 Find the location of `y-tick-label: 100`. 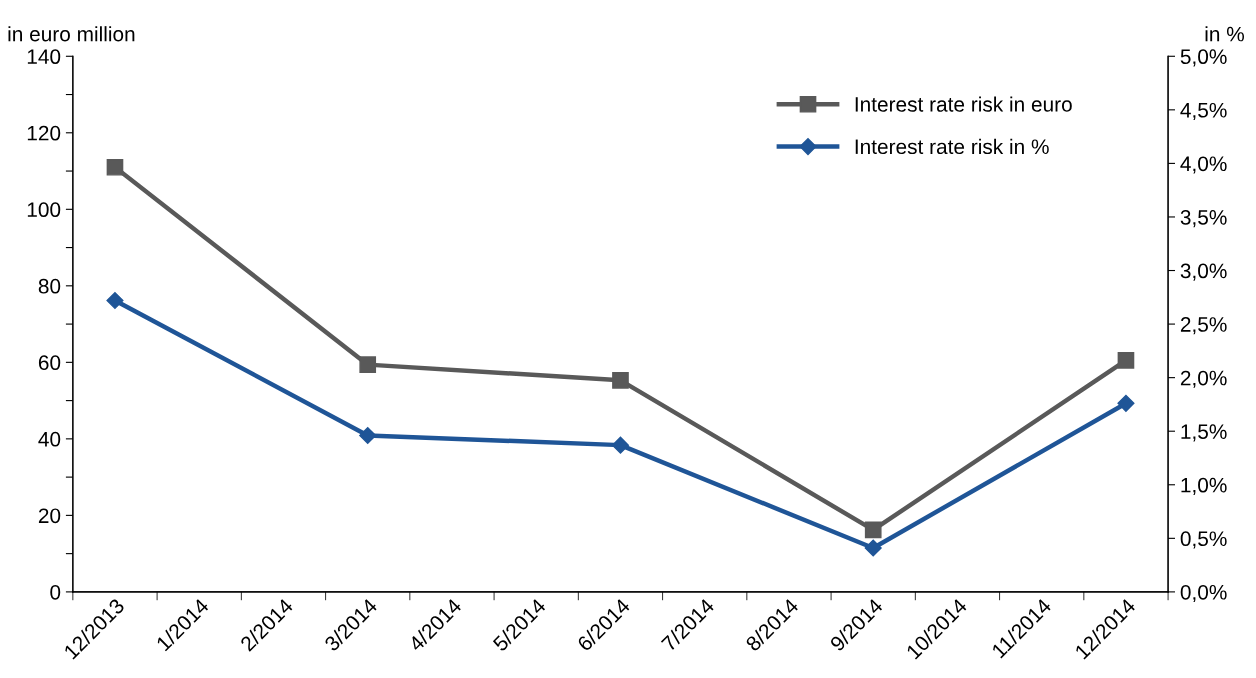

y-tick-label: 100 is located at coordinates (44, 210).